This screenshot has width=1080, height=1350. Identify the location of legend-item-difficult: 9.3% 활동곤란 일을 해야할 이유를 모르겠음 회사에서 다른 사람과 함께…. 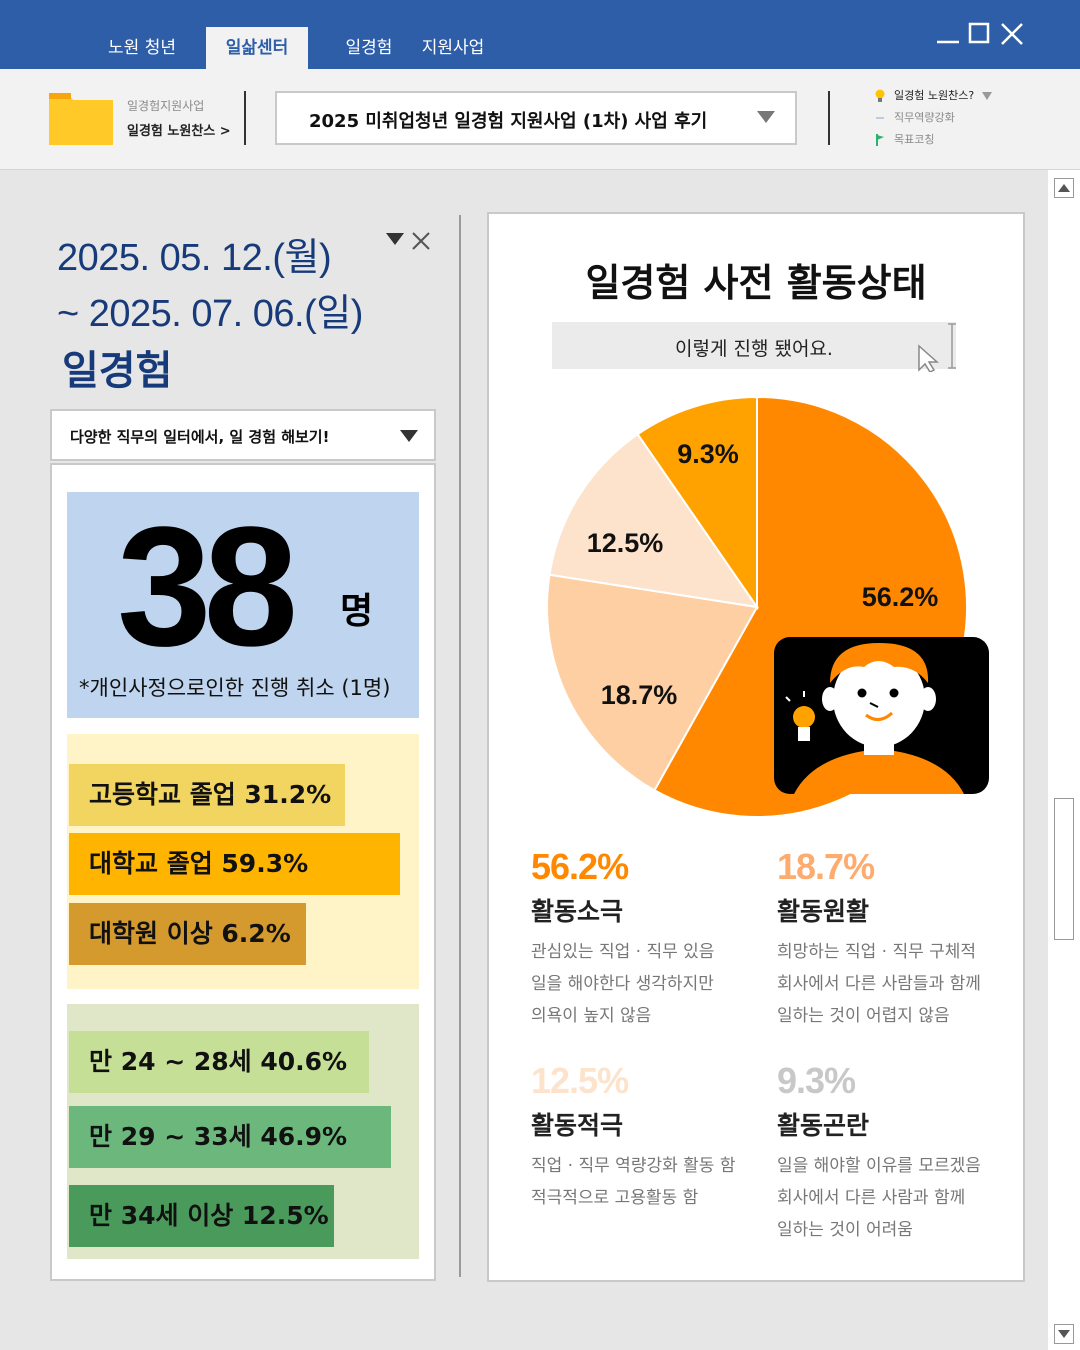
(897, 1153).